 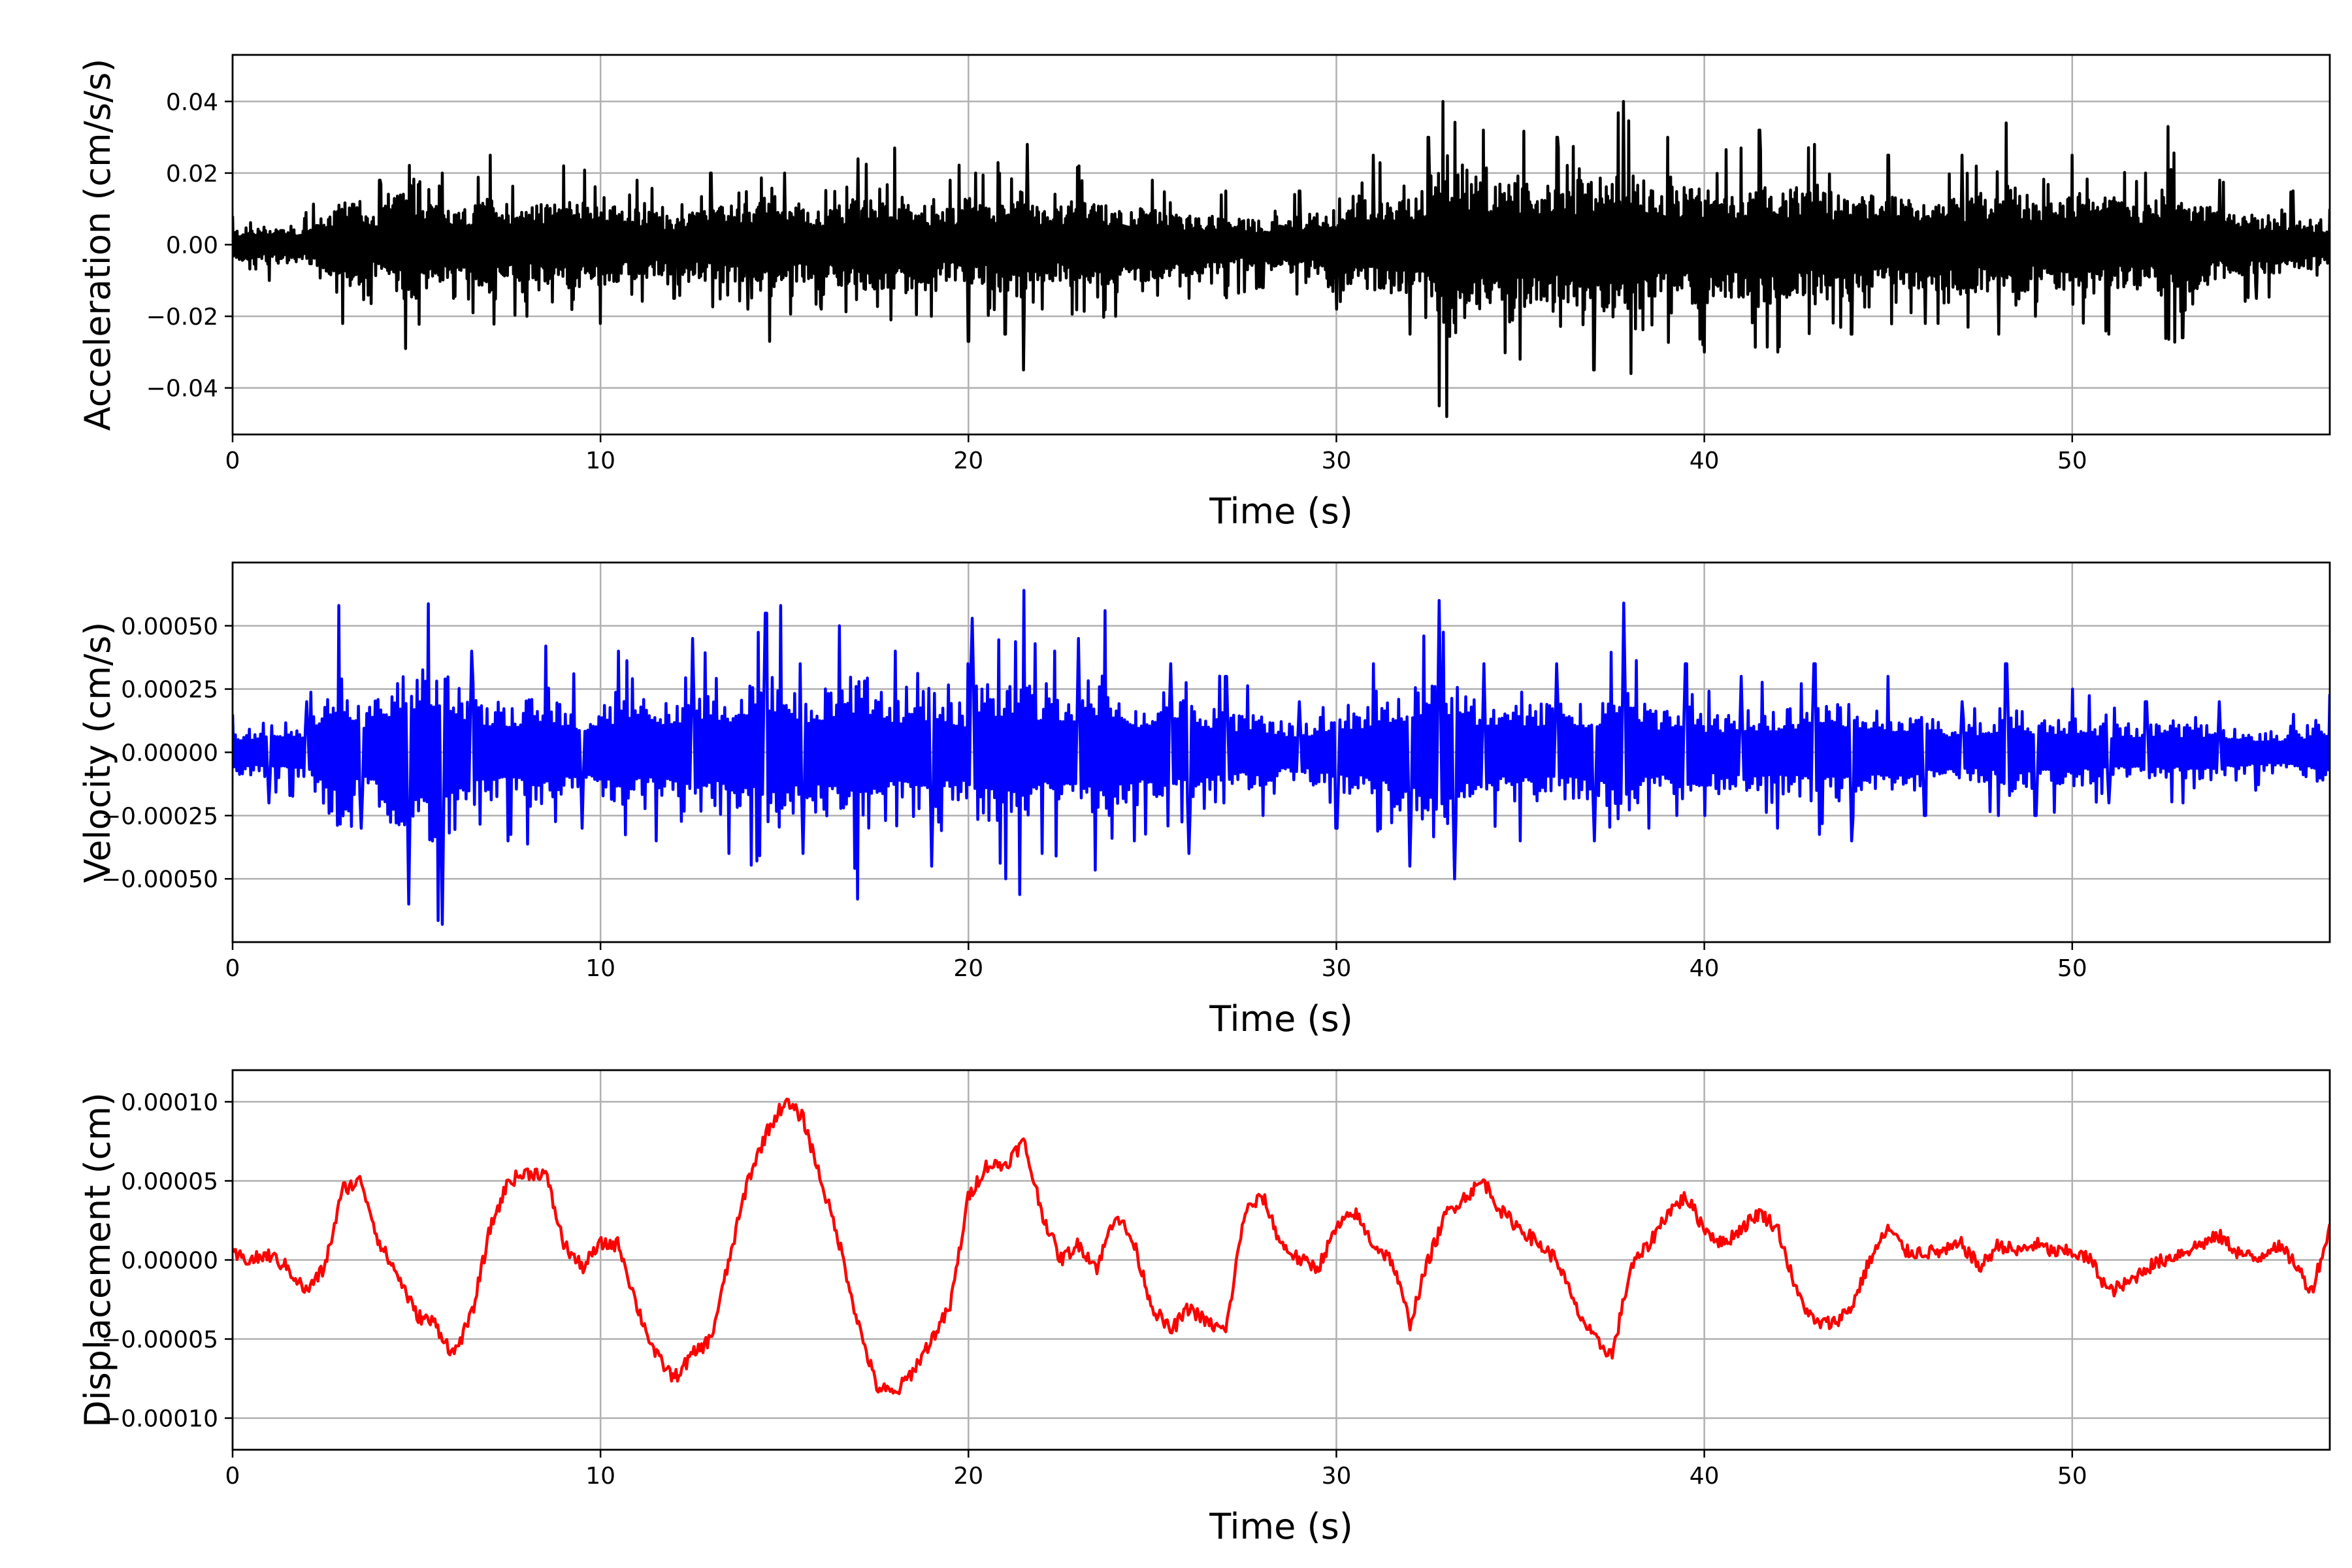 What do you see at coordinates (182, 389) in the screenshot?
I see `y-tick-label: −0.04` at bounding box center [182, 389].